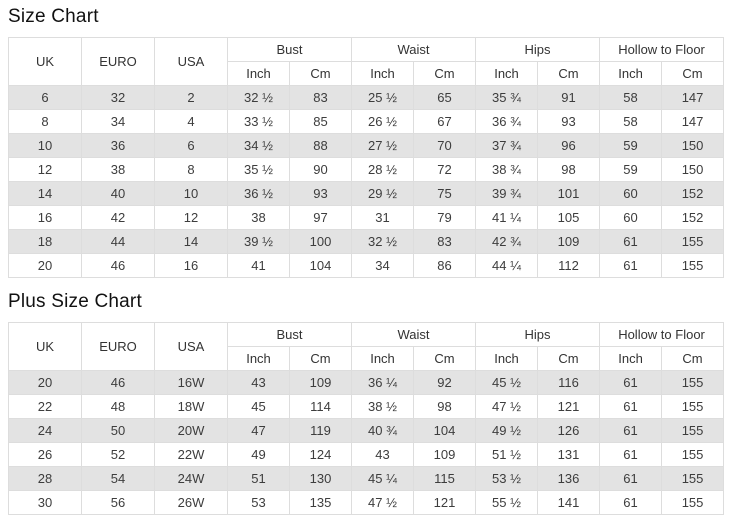  I want to click on table-cell: 119, so click(320, 430).